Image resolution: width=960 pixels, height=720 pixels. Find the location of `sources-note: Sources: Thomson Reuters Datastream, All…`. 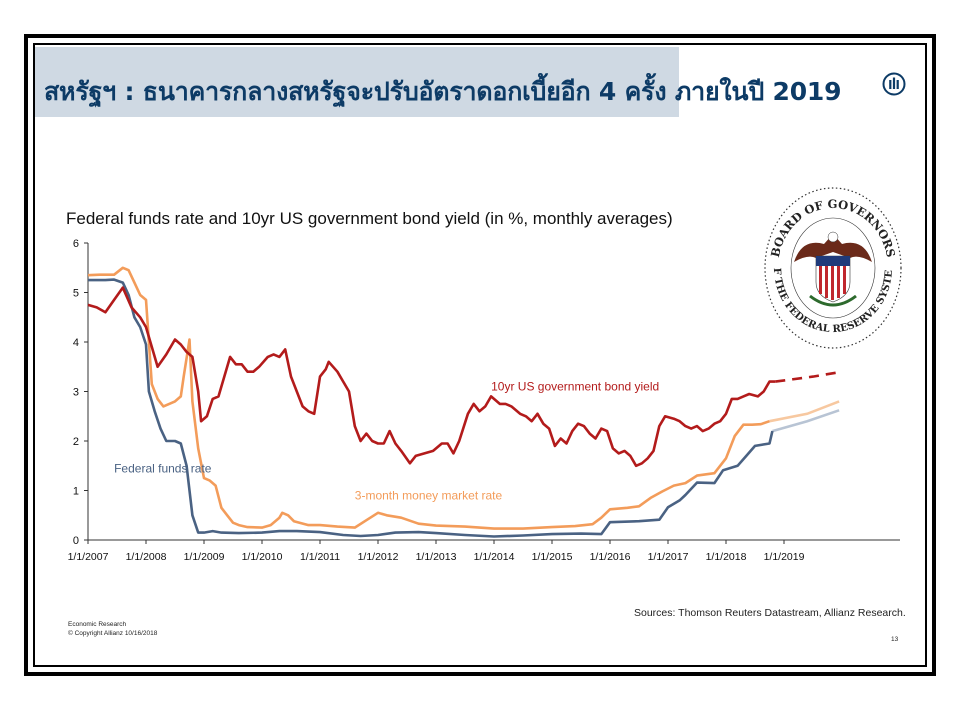

sources-note: Sources: Thomson Reuters Datastream, All… is located at coordinates (770, 613).